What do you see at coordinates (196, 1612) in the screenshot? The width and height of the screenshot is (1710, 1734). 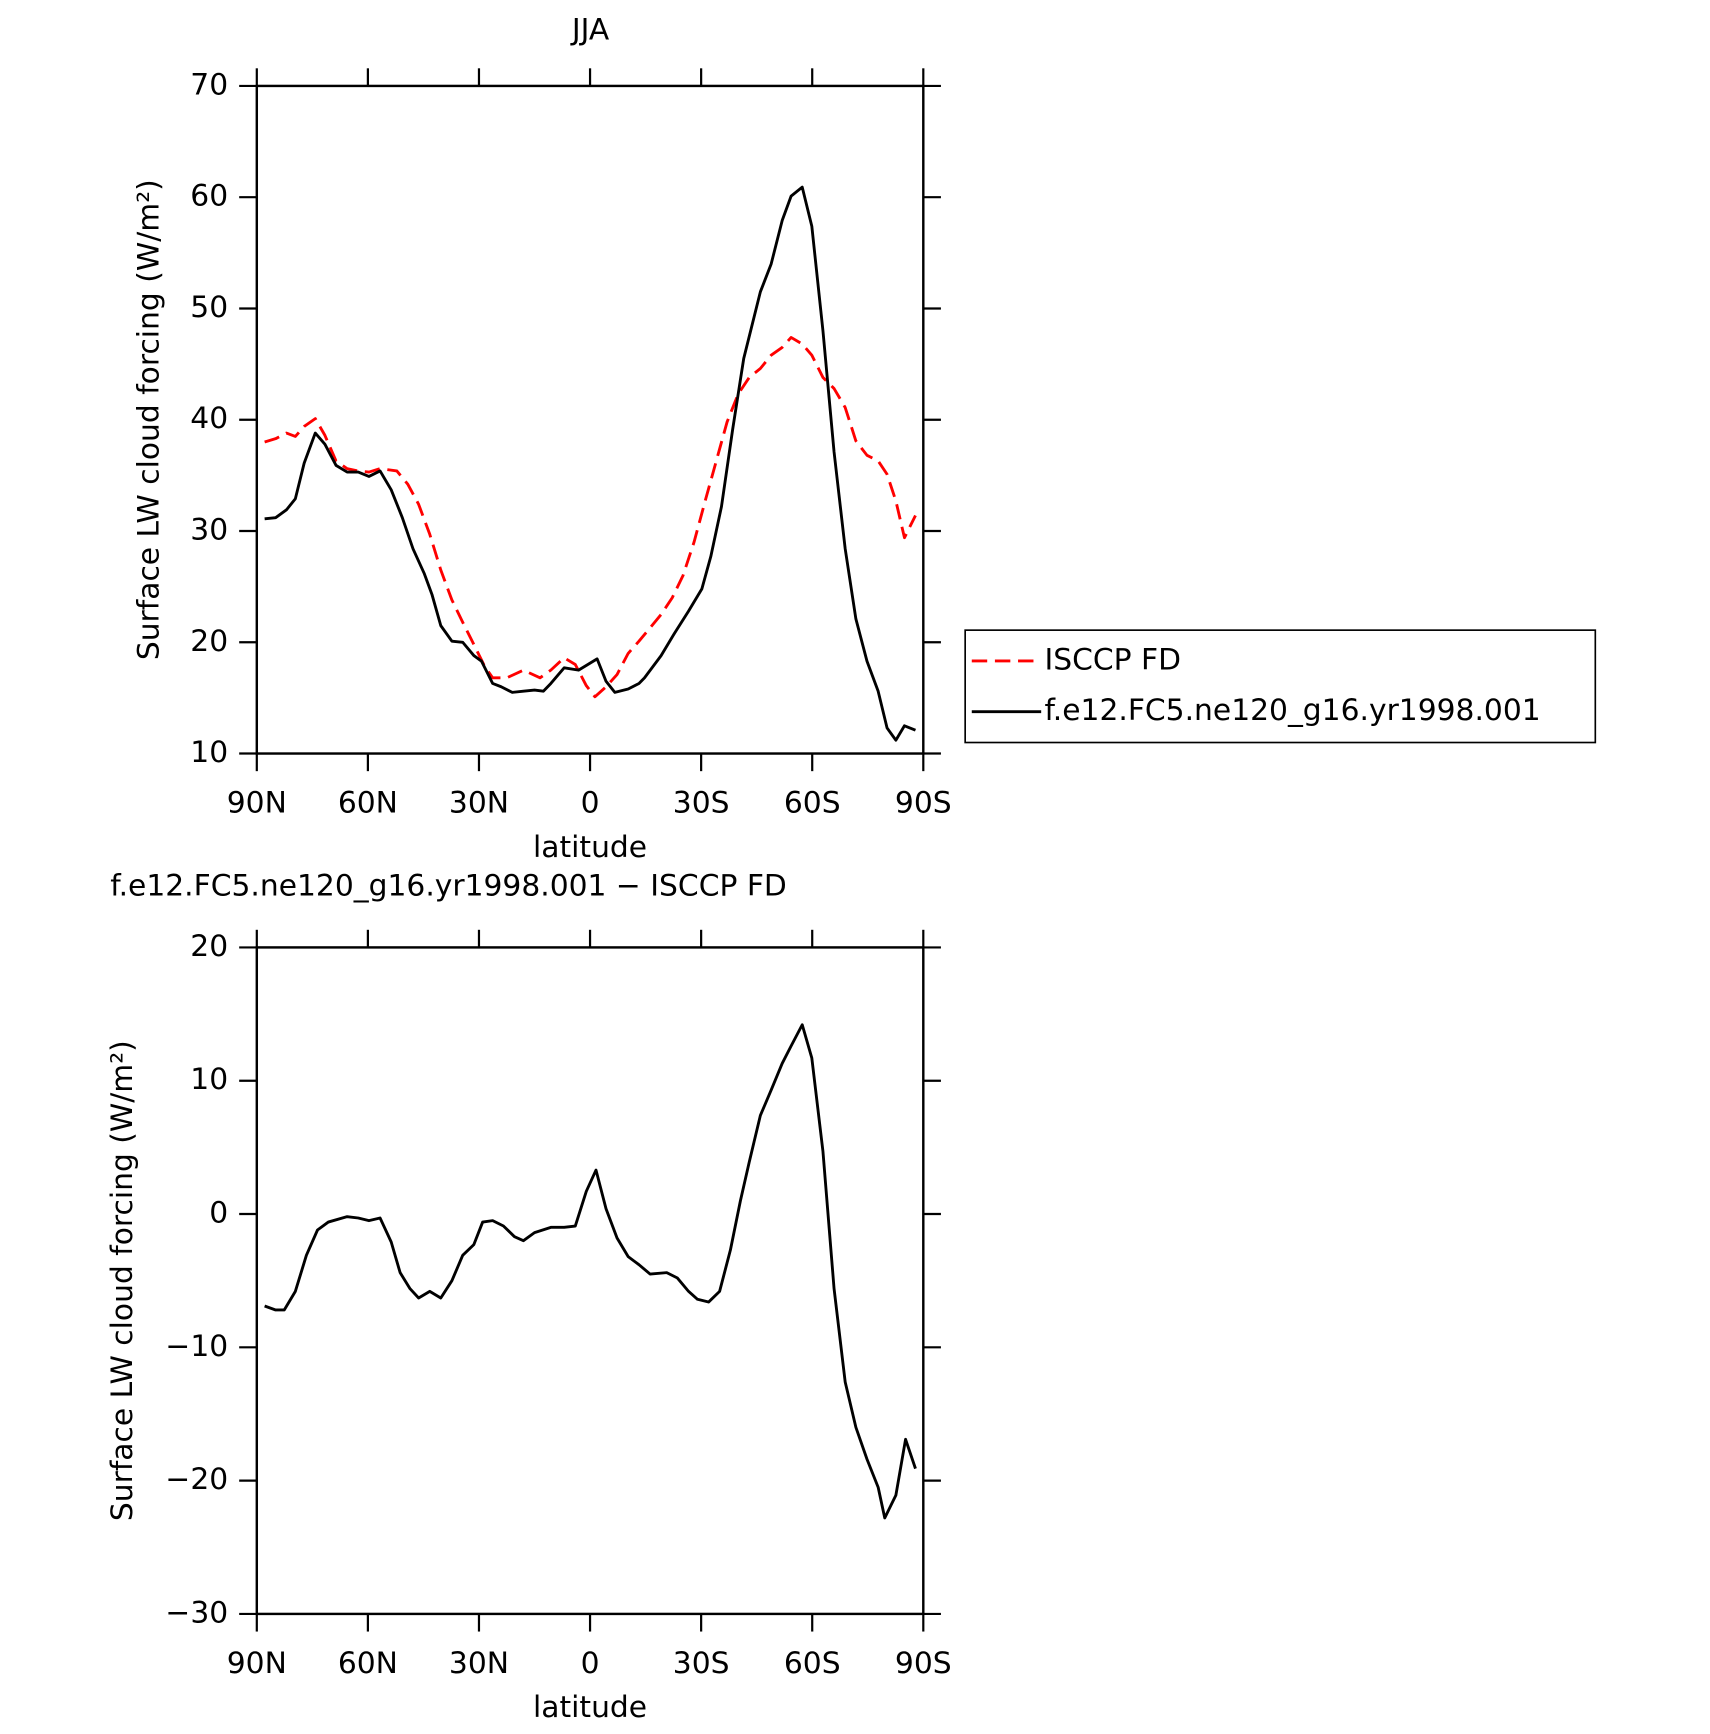 I see `y-tick-label: −30` at bounding box center [196, 1612].